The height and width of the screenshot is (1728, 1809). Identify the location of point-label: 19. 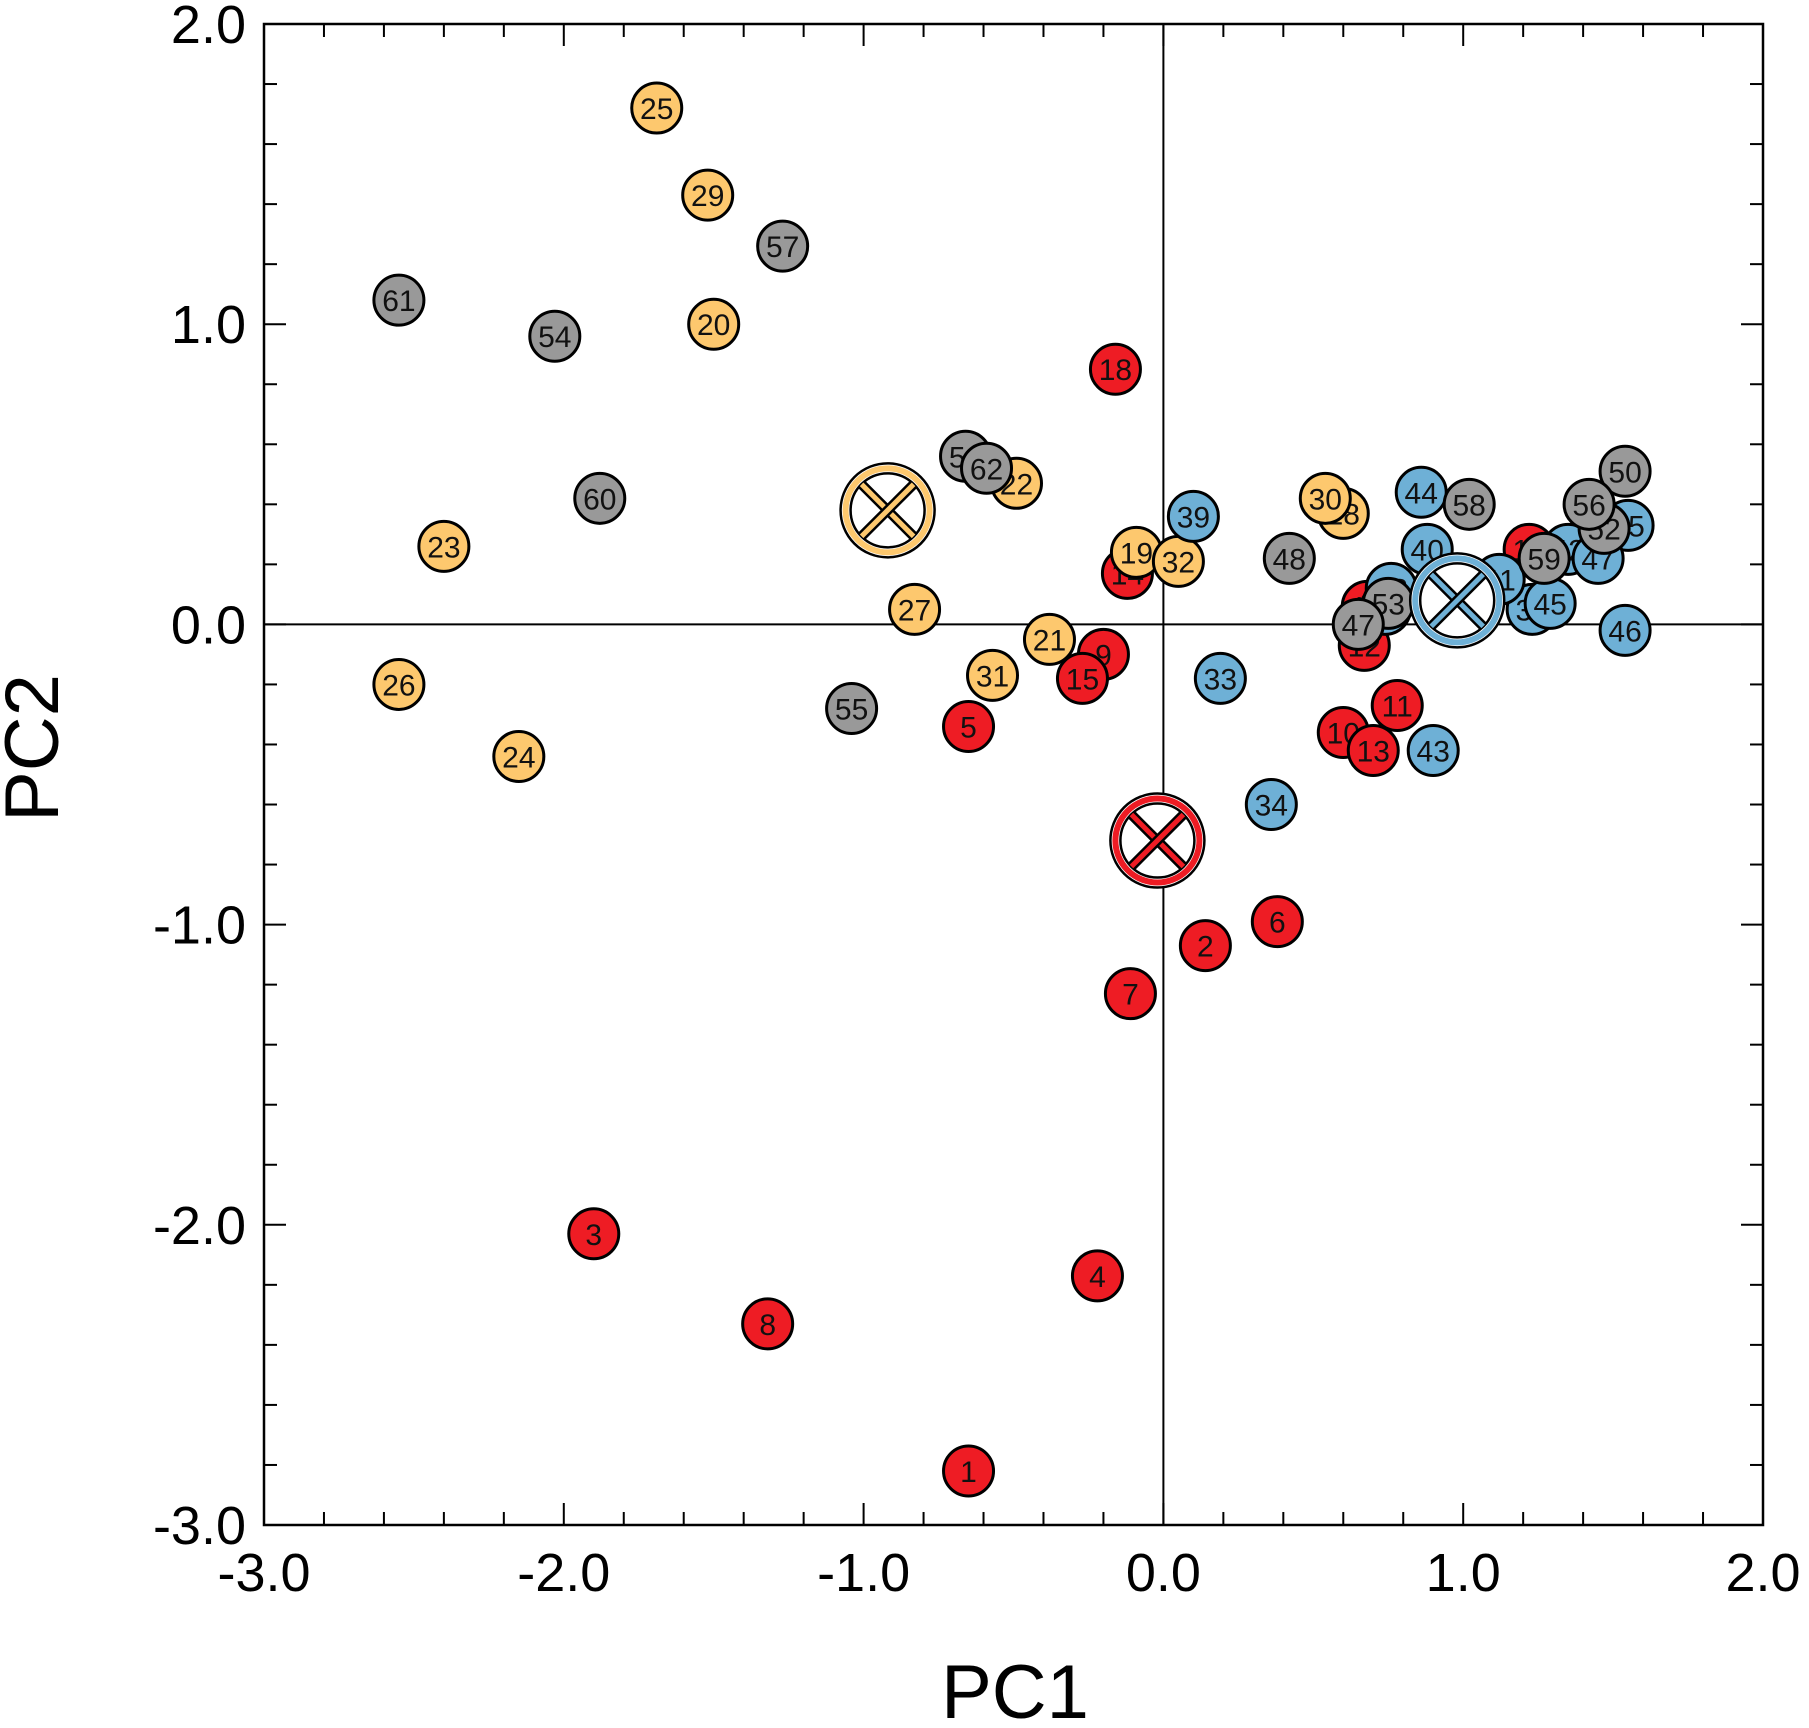
(1136, 553).